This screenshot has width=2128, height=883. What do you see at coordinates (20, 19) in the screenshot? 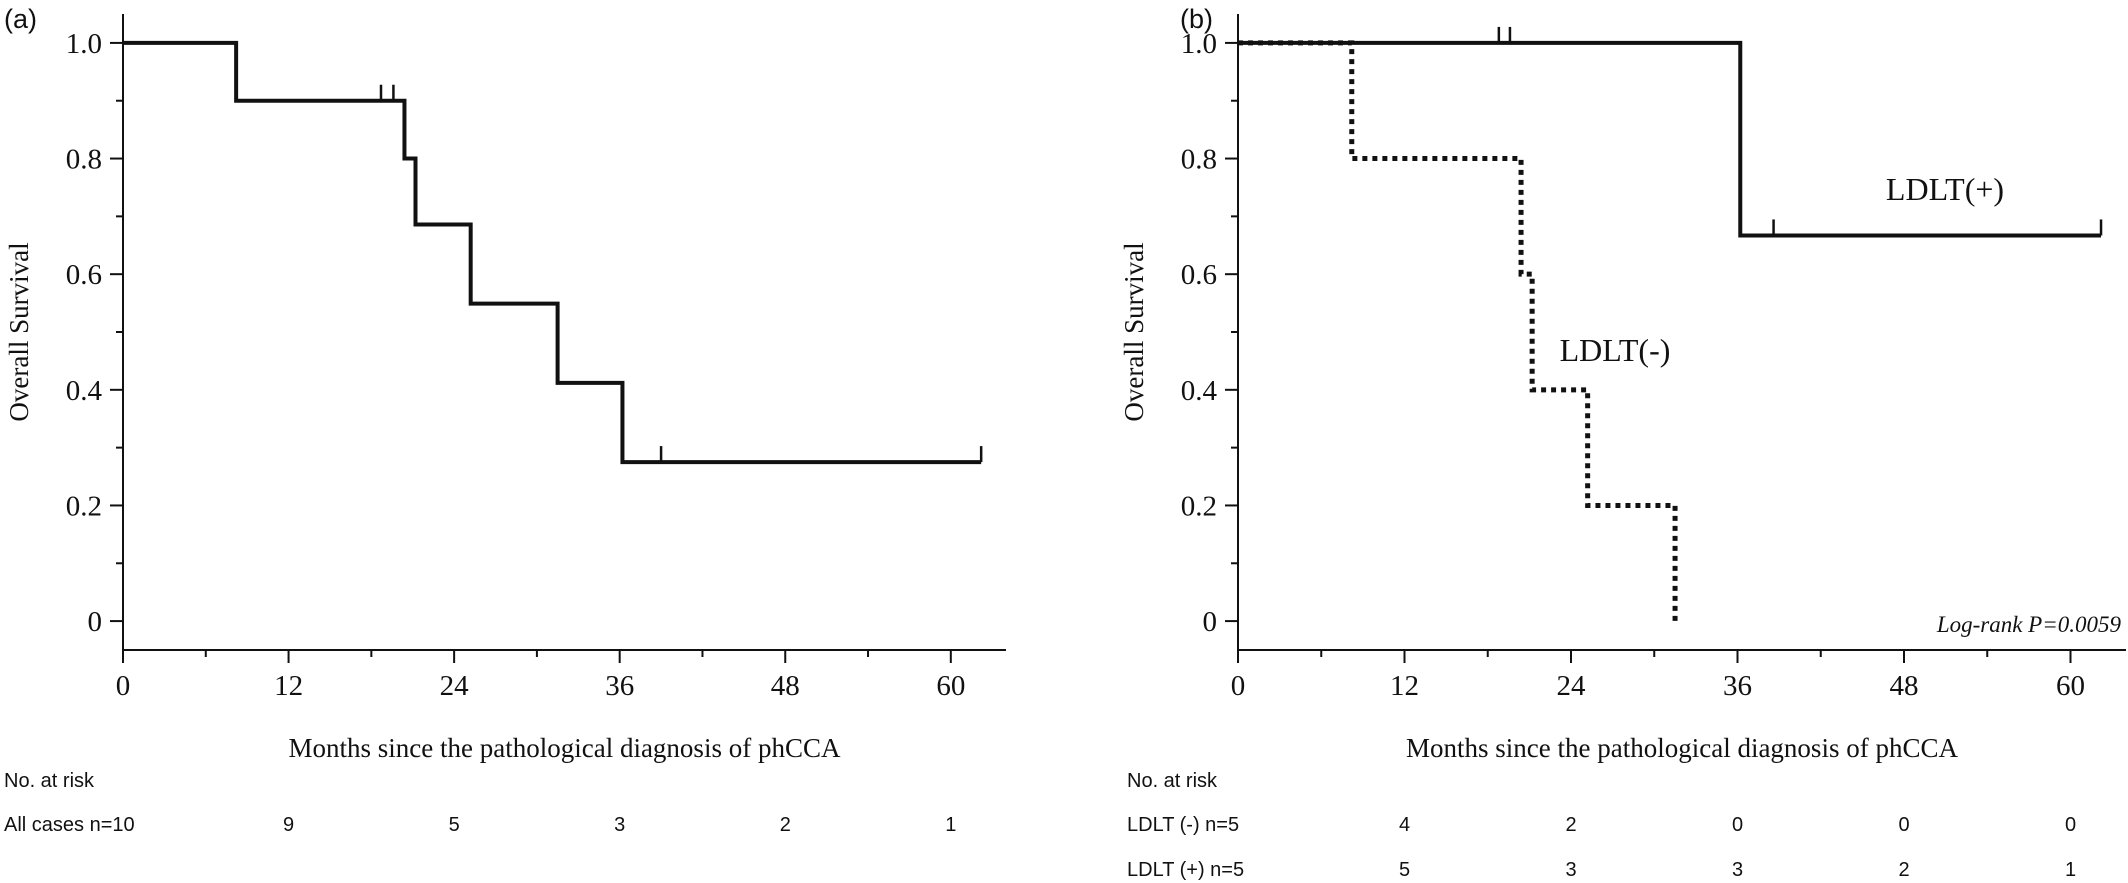
I see `panel-label: (a)` at bounding box center [20, 19].